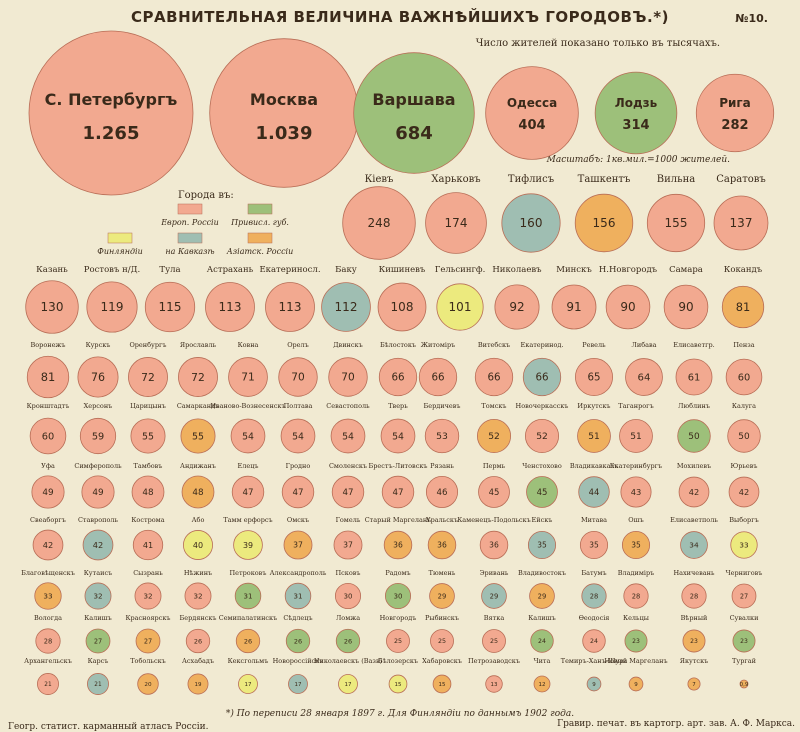 This screenshot has height=732, width=800. What do you see at coordinates (248, 428) in the screenshot?
I see `city-bubble-иваново-вознесенскъ: Иваново-Вознесенскъ 54` at bounding box center [248, 428].